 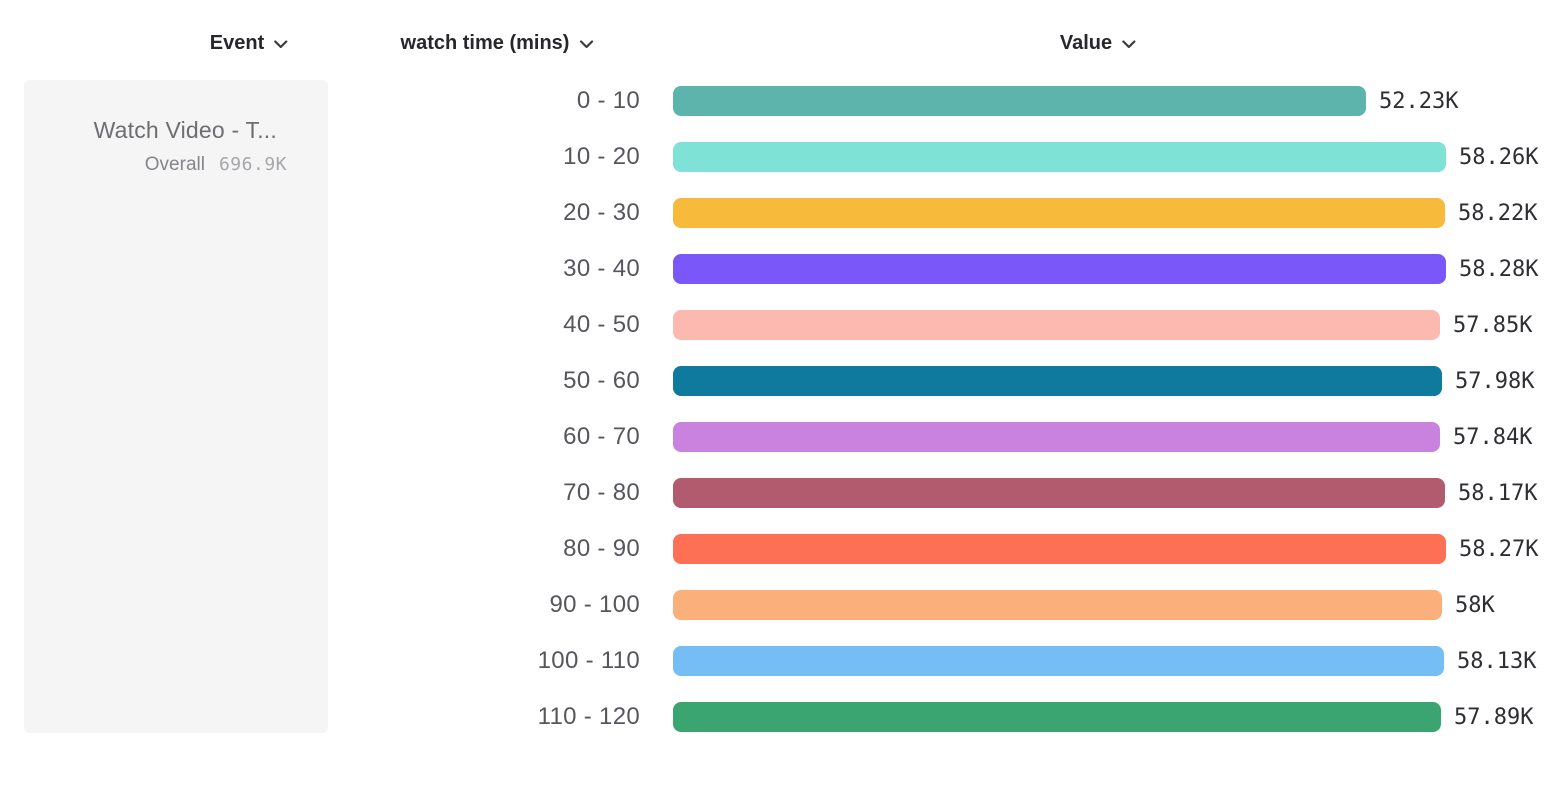 What do you see at coordinates (1499, 157) in the screenshot?
I see `value-label: 58.26K` at bounding box center [1499, 157].